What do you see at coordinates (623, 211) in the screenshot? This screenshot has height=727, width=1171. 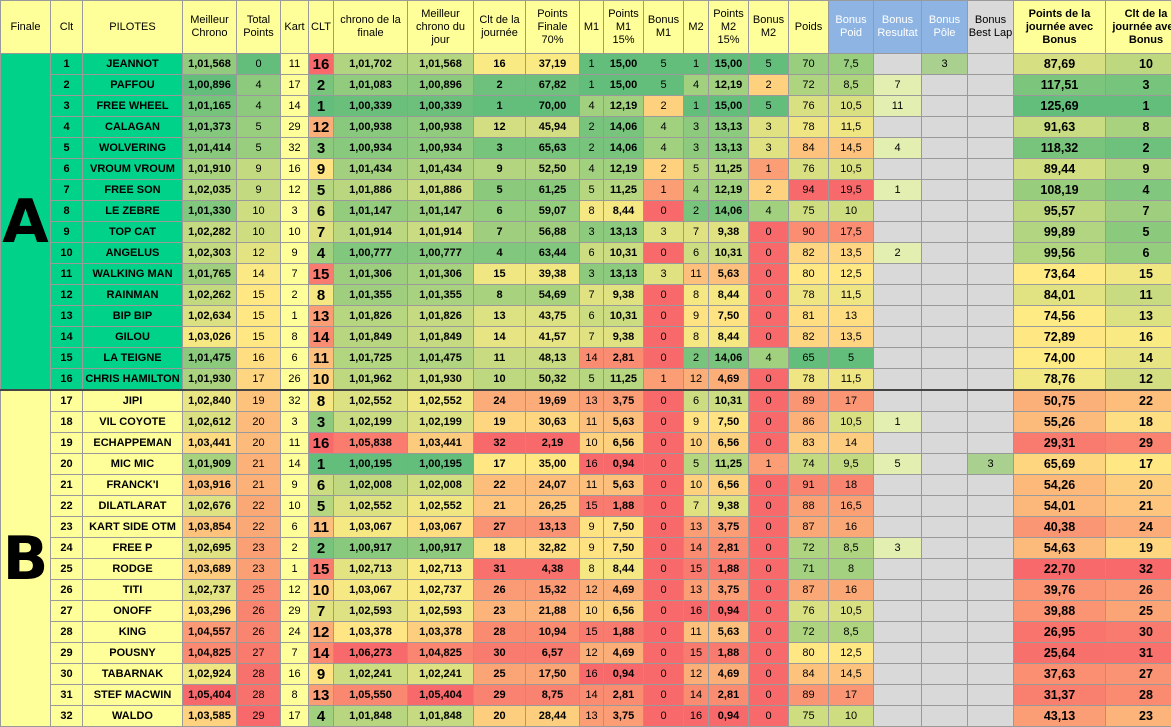 I see `table-cell: 8,44` at bounding box center [623, 211].